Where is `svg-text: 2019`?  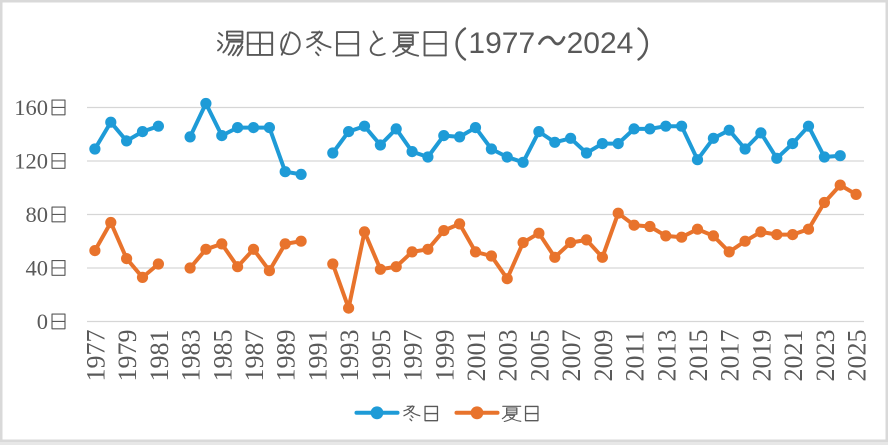 svg-text: 2019 is located at coordinates (761, 356).